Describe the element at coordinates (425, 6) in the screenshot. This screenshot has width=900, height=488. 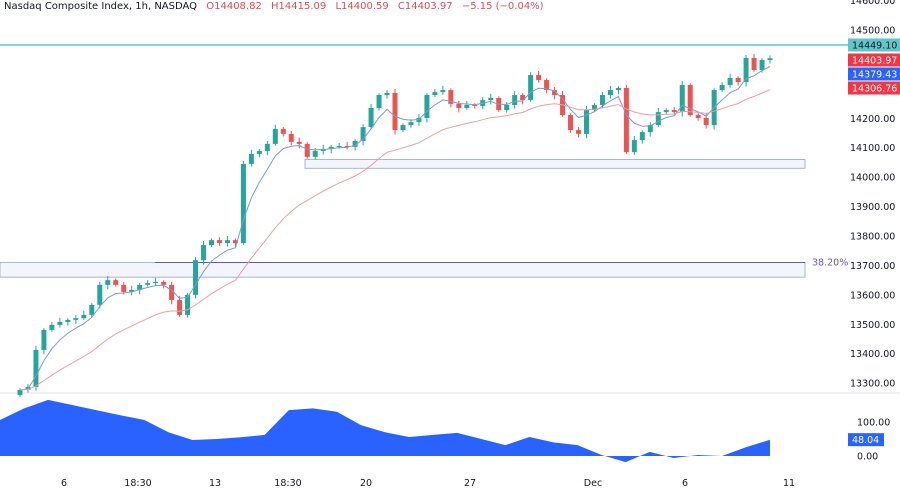
I see `close-value: C14403.97` at that location.